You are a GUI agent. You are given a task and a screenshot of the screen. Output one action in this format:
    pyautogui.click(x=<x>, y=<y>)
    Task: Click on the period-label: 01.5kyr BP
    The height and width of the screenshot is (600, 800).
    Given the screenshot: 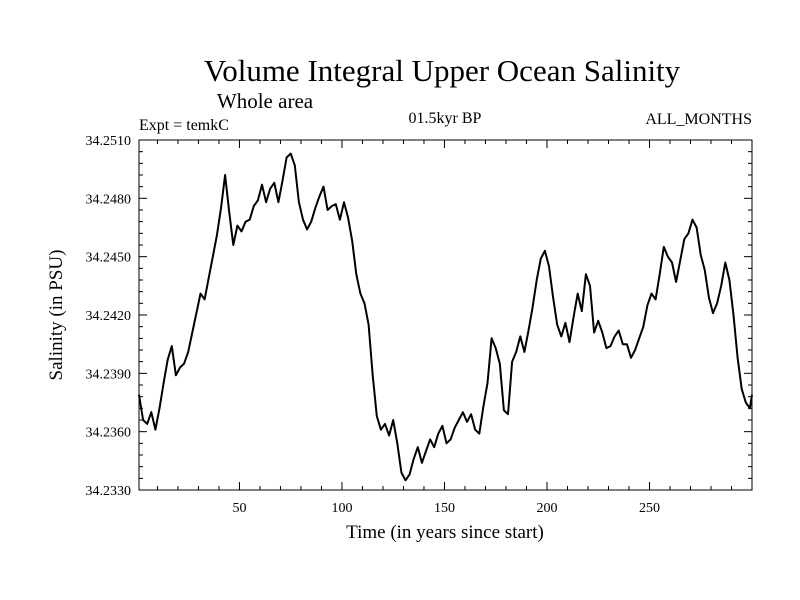 What is the action you would take?
    pyautogui.click(x=445, y=118)
    